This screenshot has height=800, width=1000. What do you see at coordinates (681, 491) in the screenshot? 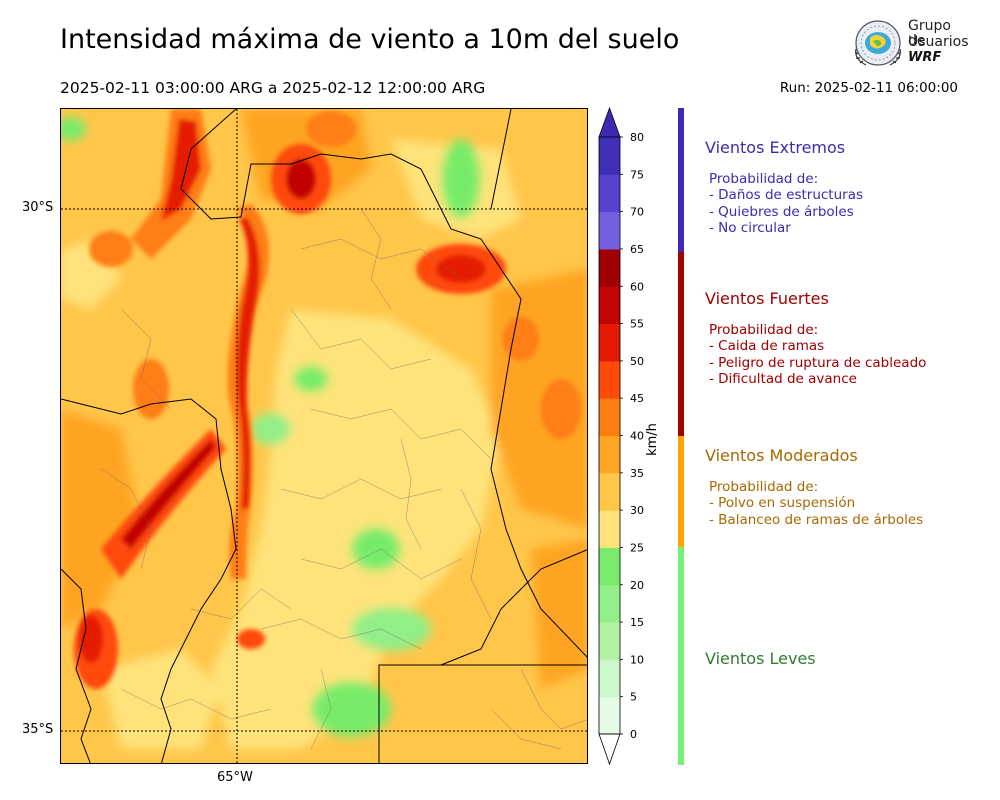
I see `moderados-bar` at bounding box center [681, 491].